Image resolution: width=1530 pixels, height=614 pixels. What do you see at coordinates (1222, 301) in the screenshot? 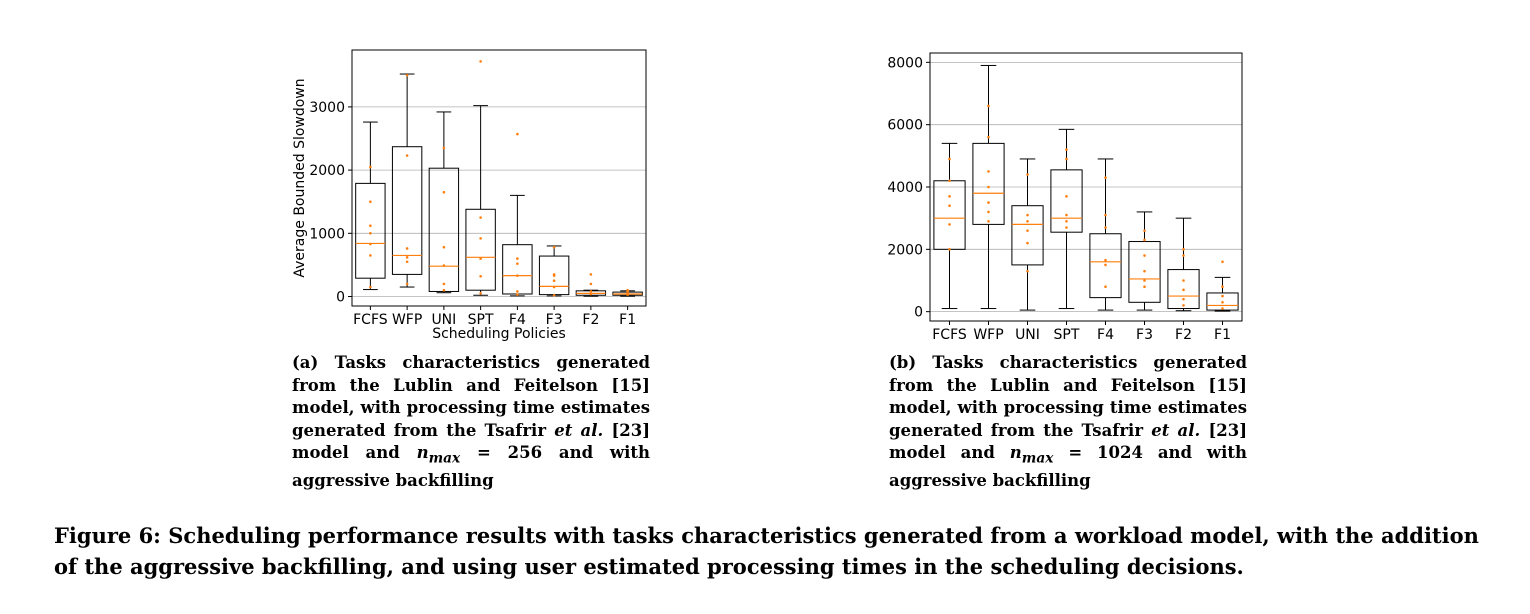
I see `box-f1` at bounding box center [1222, 301].